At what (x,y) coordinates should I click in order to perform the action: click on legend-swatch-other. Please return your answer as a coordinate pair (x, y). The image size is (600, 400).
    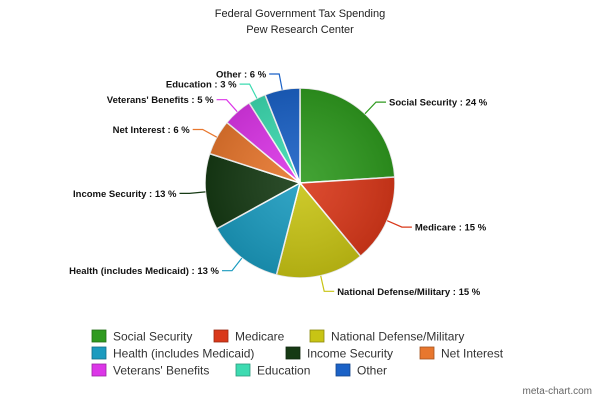
    Looking at the image, I should click on (343, 370).